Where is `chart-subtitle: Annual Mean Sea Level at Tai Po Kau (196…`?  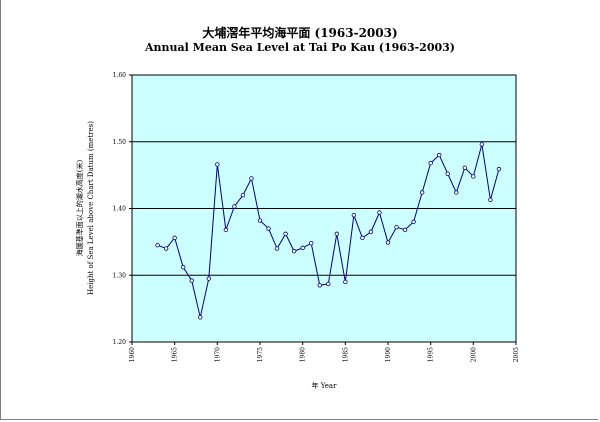
chart-subtitle: Annual Mean Sea Level at Tai Po Kau (196… is located at coordinates (300, 47).